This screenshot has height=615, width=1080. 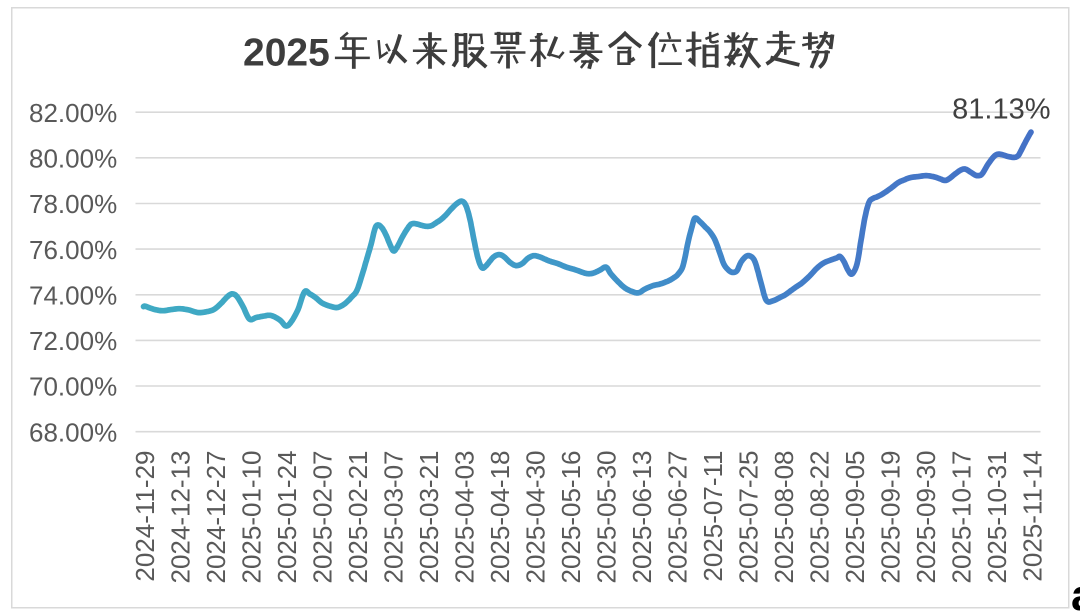 What do you see at coordinates (749, 517) in the screenshot?
I see `svg-text: 2025-07-25` at bounding box center [749, 517].